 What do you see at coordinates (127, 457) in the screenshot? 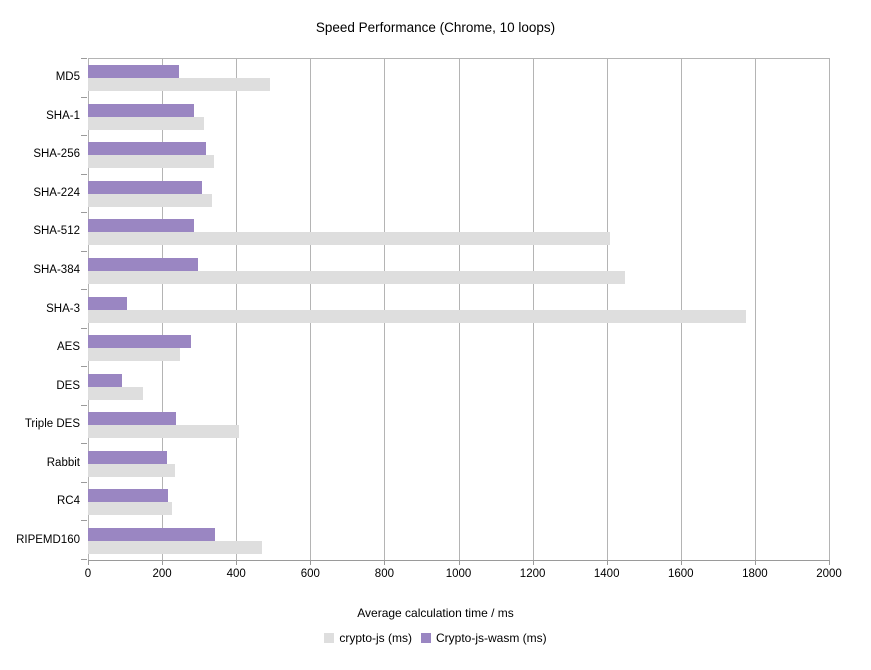
I see `bar-rabbit-wasm` at bounding box center [127, 457].